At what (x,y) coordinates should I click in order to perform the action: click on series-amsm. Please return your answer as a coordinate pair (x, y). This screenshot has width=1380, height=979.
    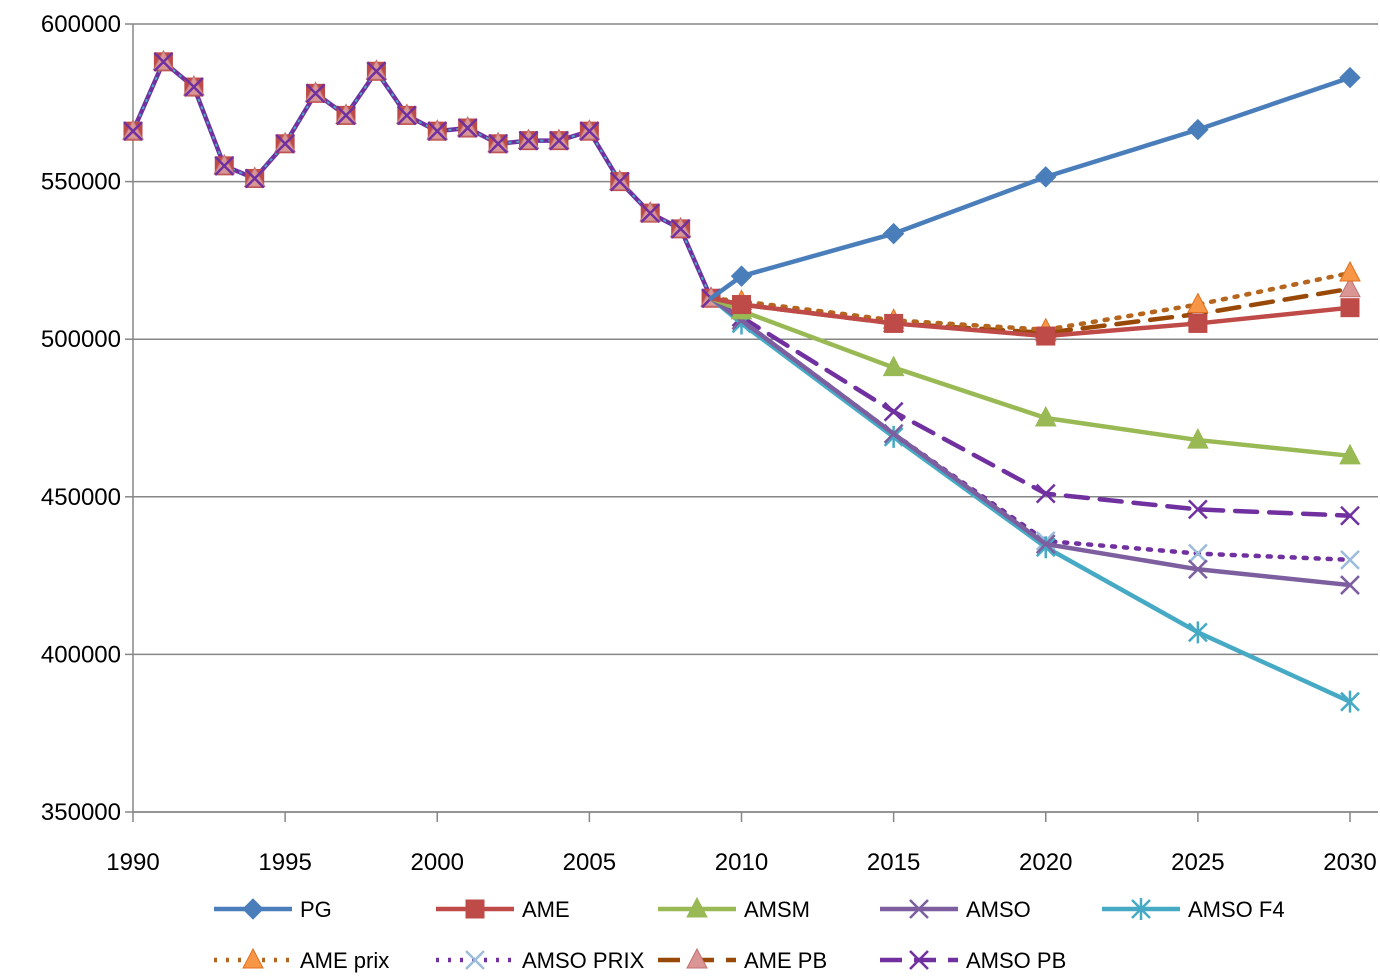
    Looking at the image, I should click on (1034, 380).